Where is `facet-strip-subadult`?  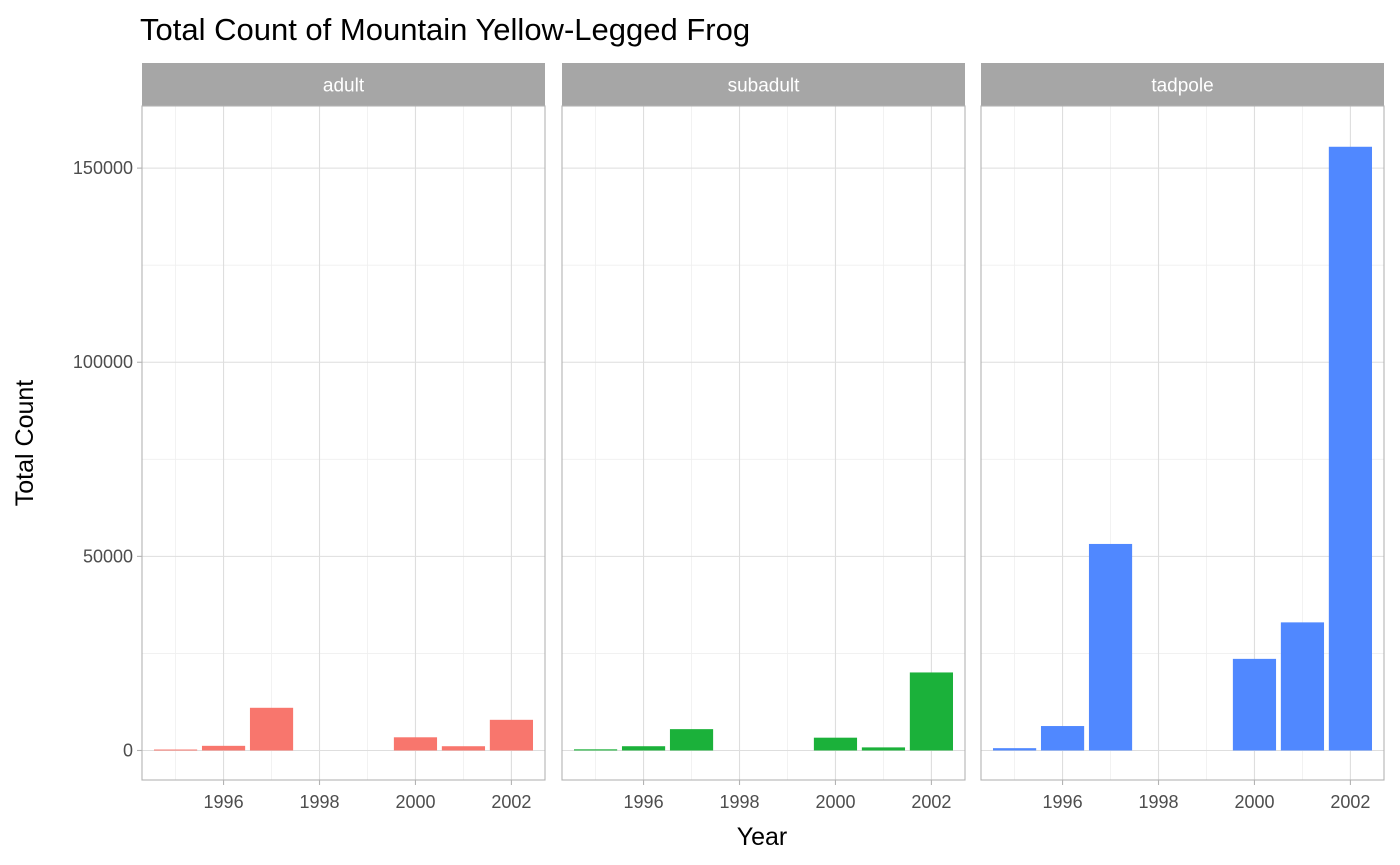
facet-strip-subadult is located at coordinates (763, 84).